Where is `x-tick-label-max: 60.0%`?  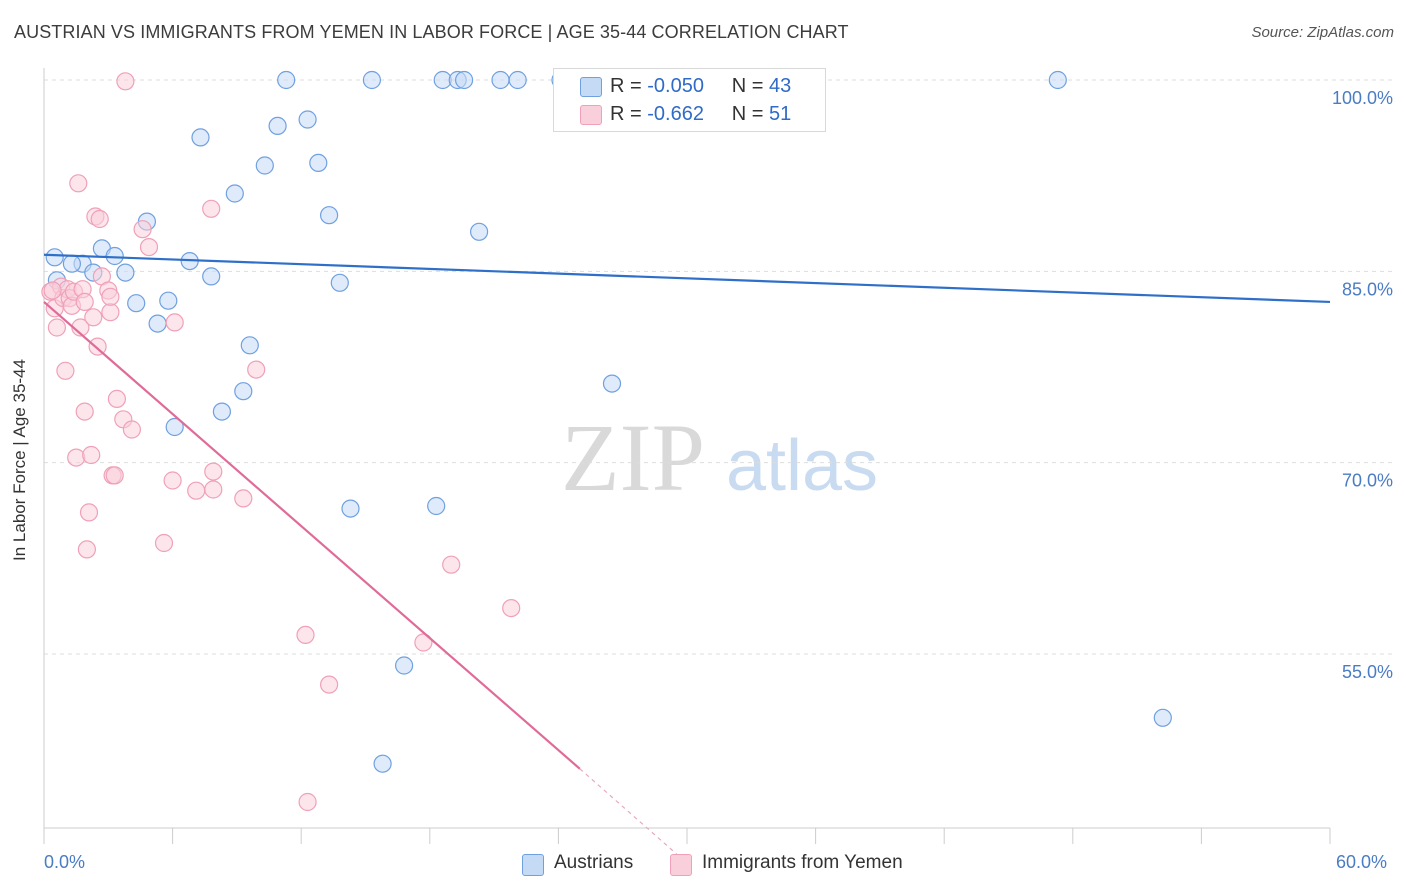 x-tick-label-max: 60.0% is located at coordinates (1362, 862).